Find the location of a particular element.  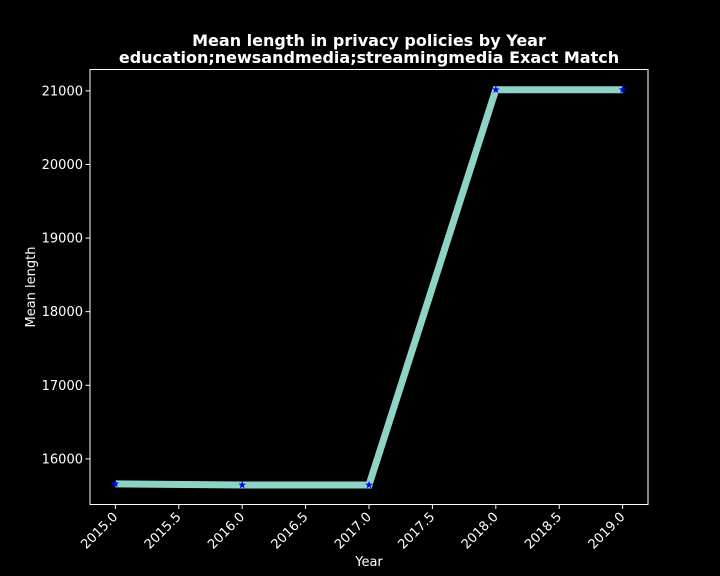

x-tick-label: 2019.0 is located at coordinates (607, 531).